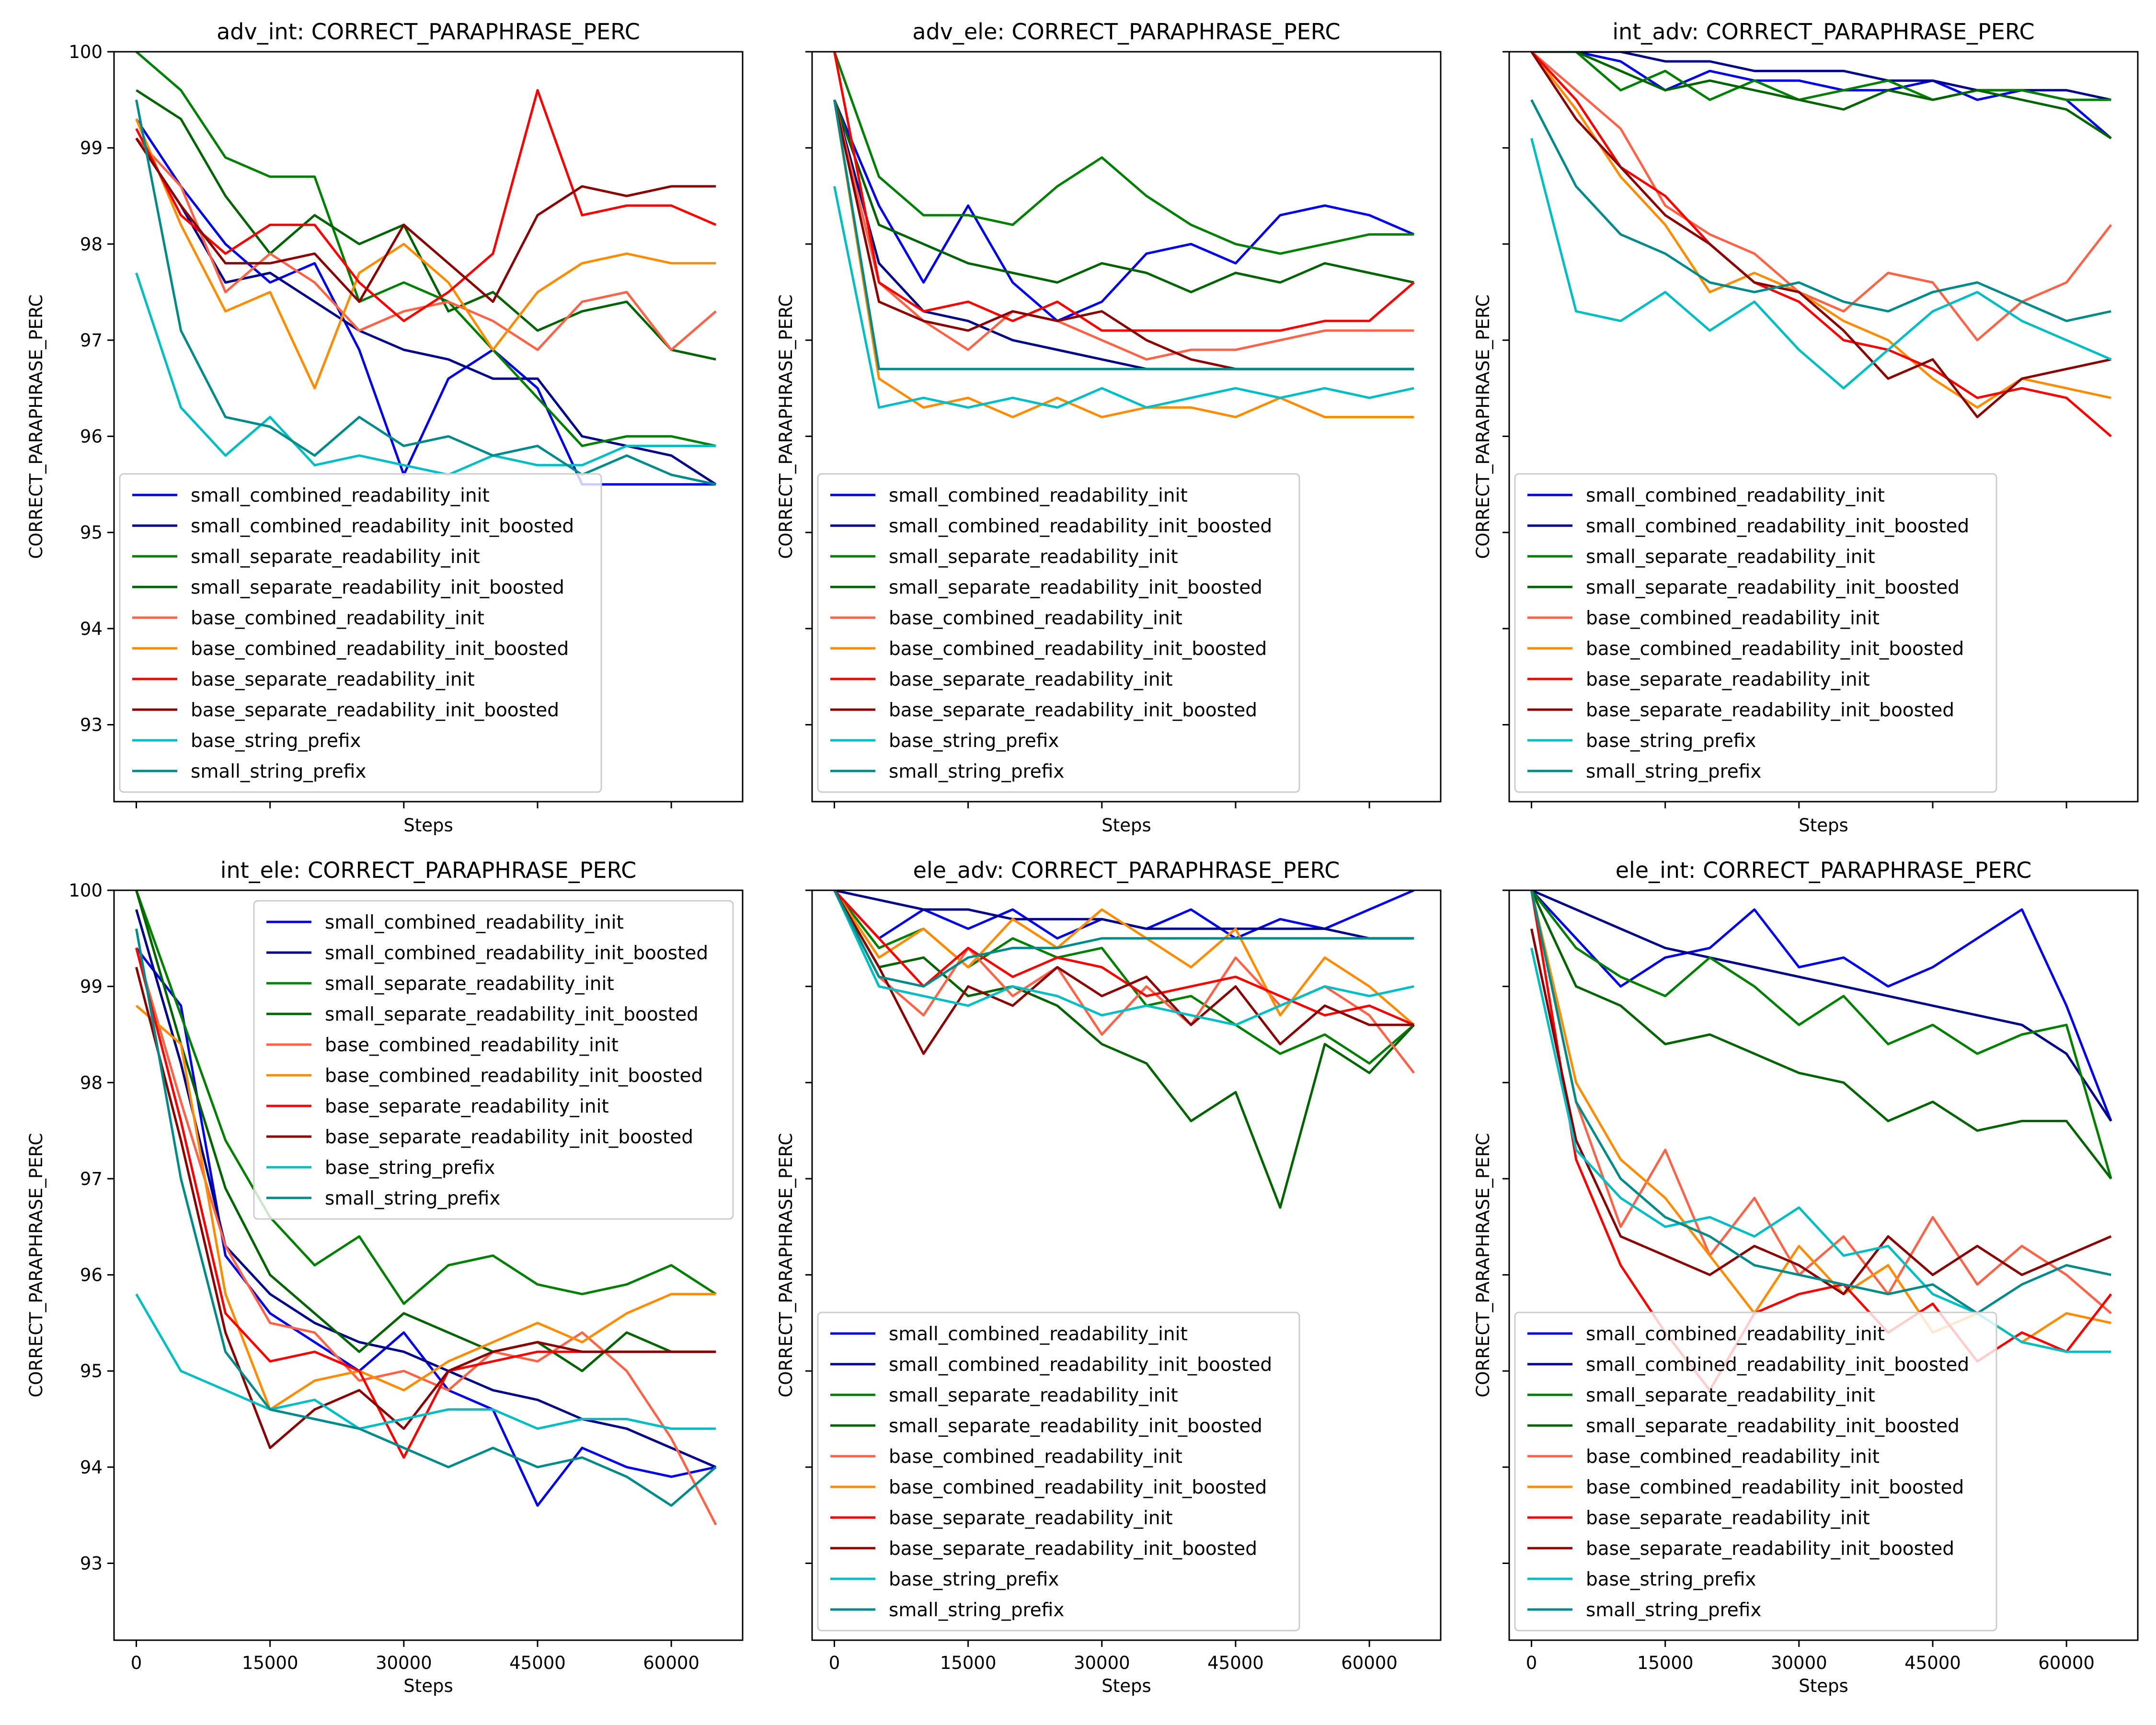  What do you see at coordinates (91, 436) in the screenshot?
I see `y-tick-label: 96` at bounding box center [91, 436].